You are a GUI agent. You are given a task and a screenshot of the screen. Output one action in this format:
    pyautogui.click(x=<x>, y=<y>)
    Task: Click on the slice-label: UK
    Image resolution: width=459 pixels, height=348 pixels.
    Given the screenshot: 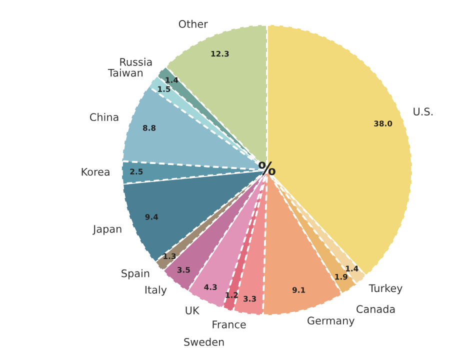 What is the action you would take?
    pyautogui.click(x=193, y=310)
    